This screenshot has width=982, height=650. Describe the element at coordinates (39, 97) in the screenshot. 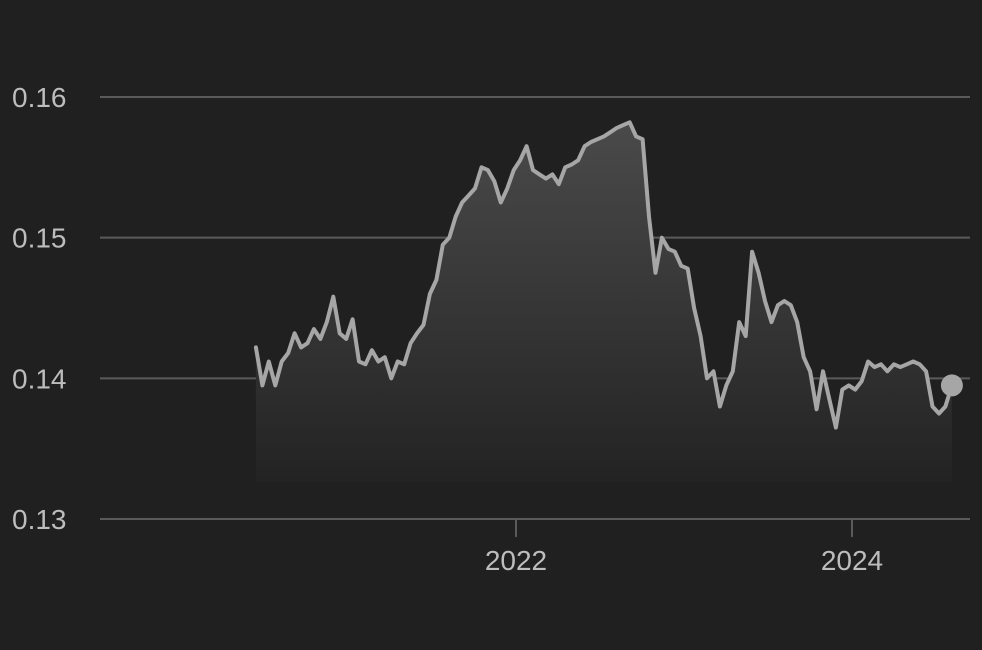

I see `y-tick-label-0: 0.16` at that location.